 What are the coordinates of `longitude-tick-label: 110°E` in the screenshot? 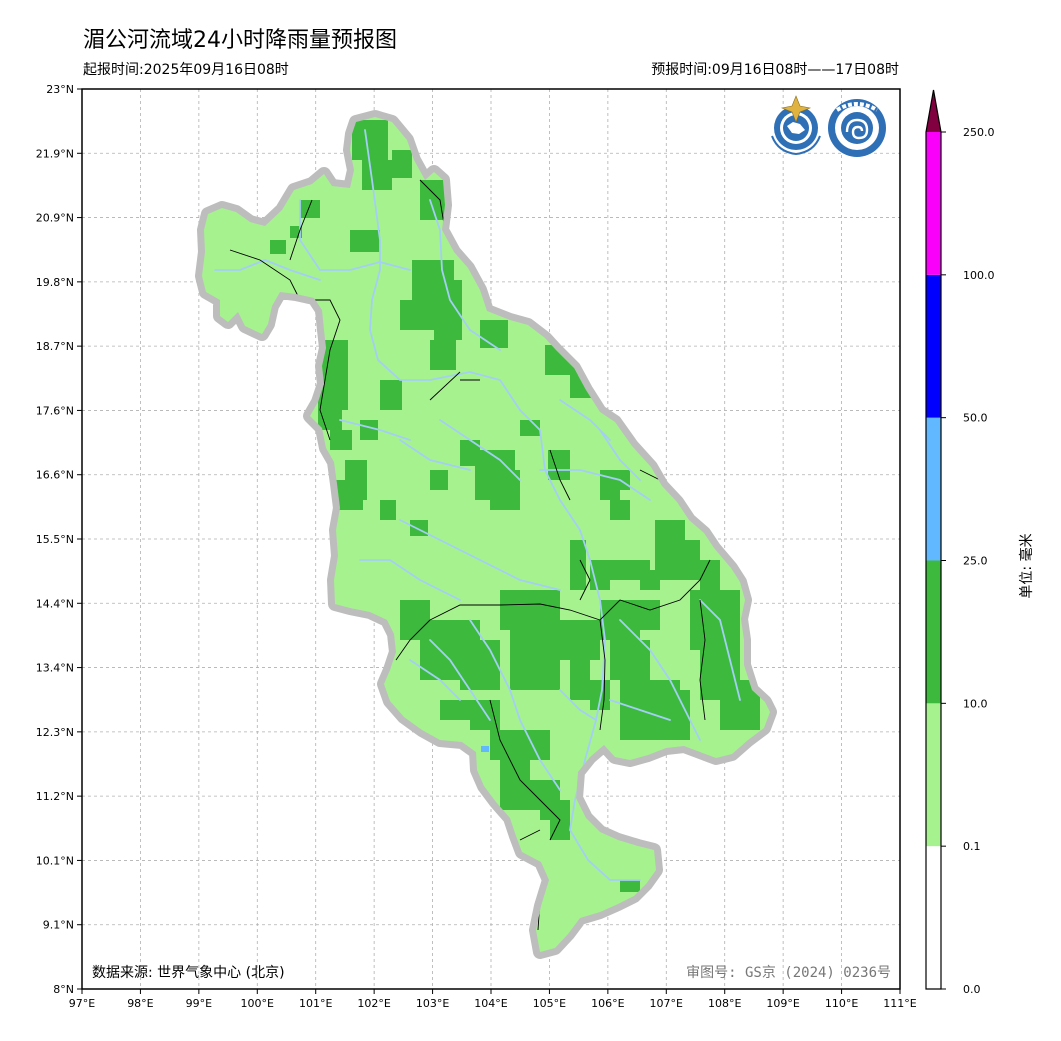 It's located at (841, 1003).